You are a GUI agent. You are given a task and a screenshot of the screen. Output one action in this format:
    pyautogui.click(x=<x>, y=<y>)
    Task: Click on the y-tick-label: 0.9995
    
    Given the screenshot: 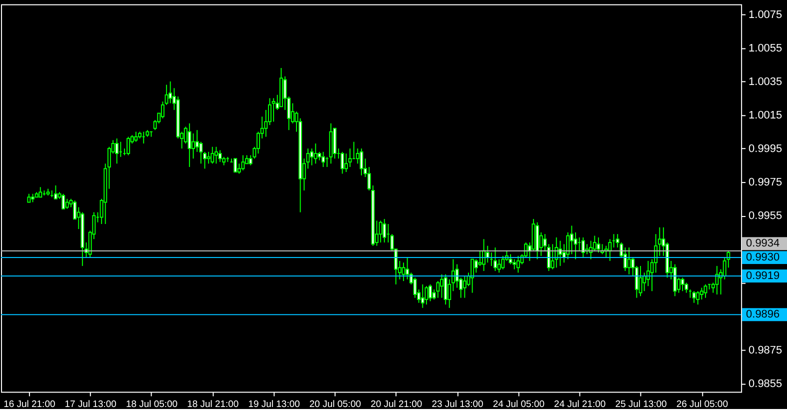 What is the action you would take?
    pyautogui.click(x=765, y=149)
    